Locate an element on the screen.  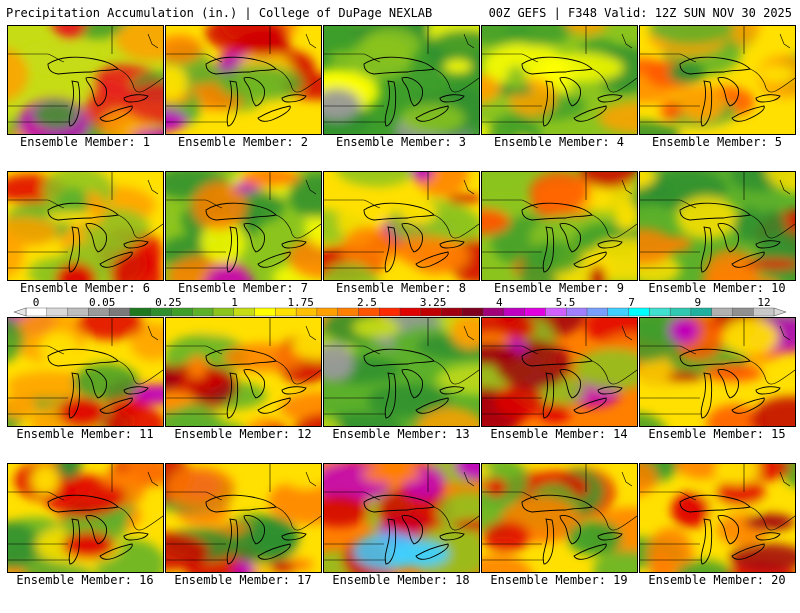
legend-tick-label: 9 is located at coordinates (697, 302).